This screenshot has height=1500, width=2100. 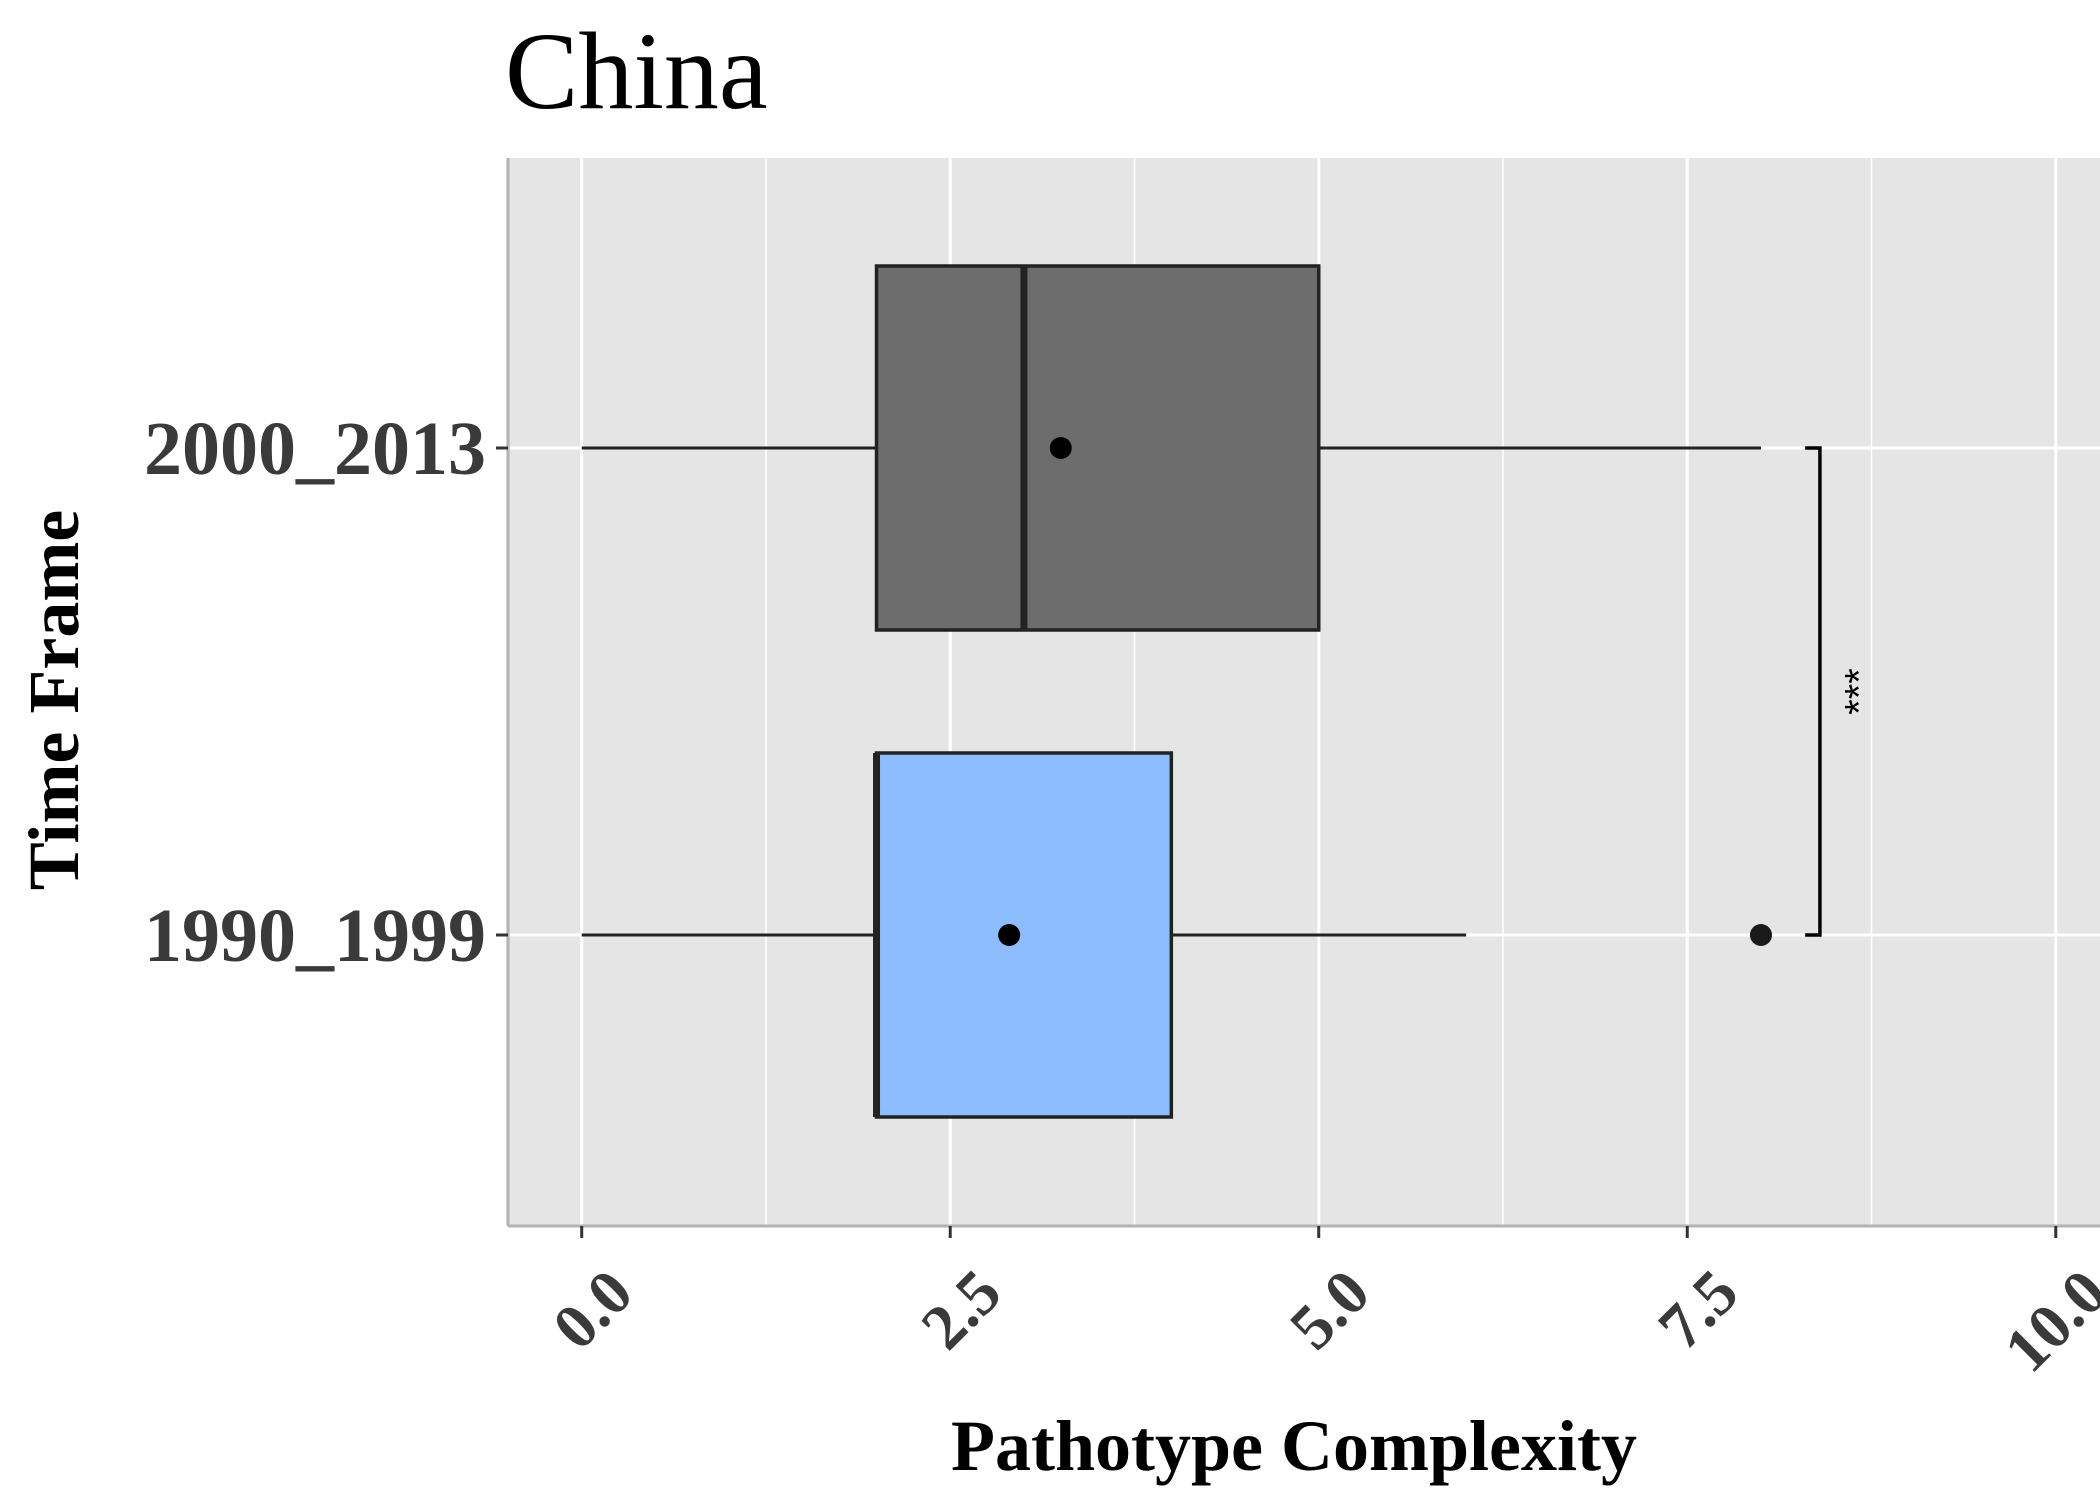 I want to click on x-axis-title: Pathotype Complexity, so click(x=1294, y=1446).